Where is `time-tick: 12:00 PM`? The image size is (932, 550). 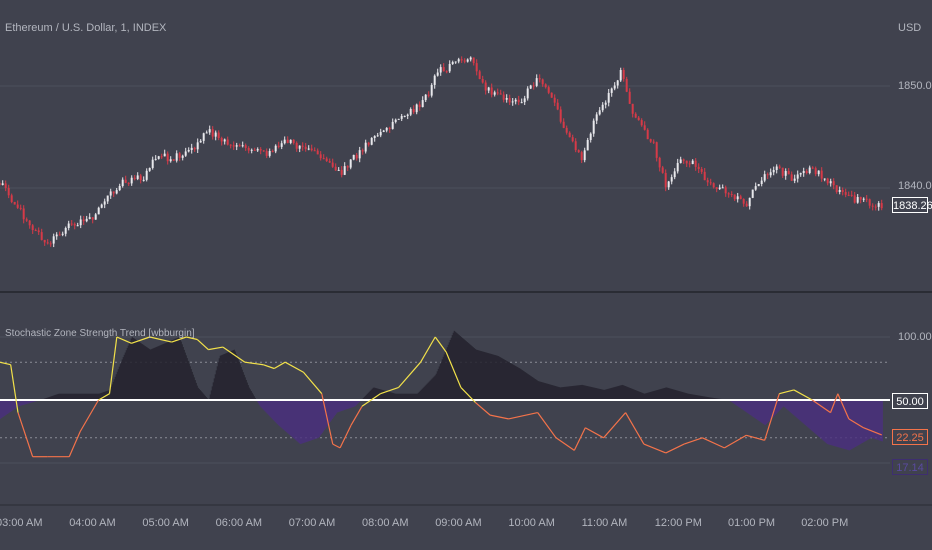
time-tick: 12:00 PM is located at coordinates (678, 523).